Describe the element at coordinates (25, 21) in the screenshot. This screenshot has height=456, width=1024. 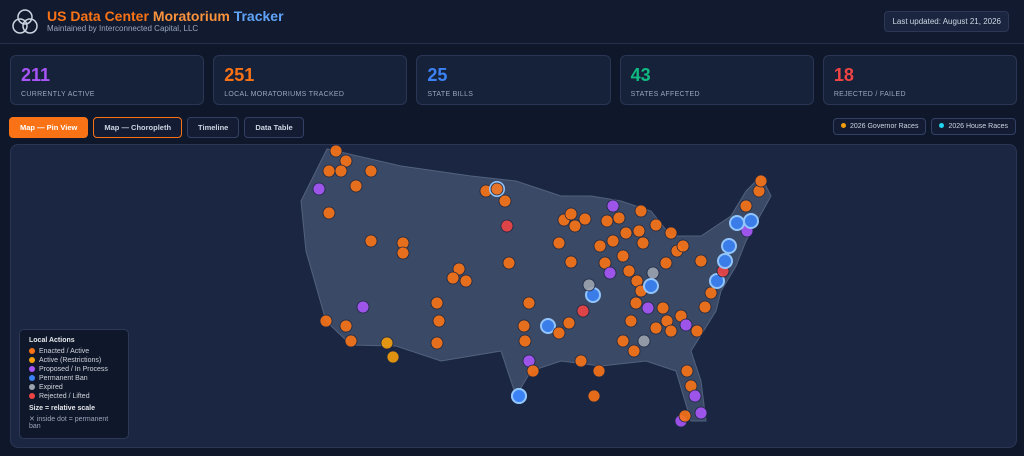
I see `logo` at that location.